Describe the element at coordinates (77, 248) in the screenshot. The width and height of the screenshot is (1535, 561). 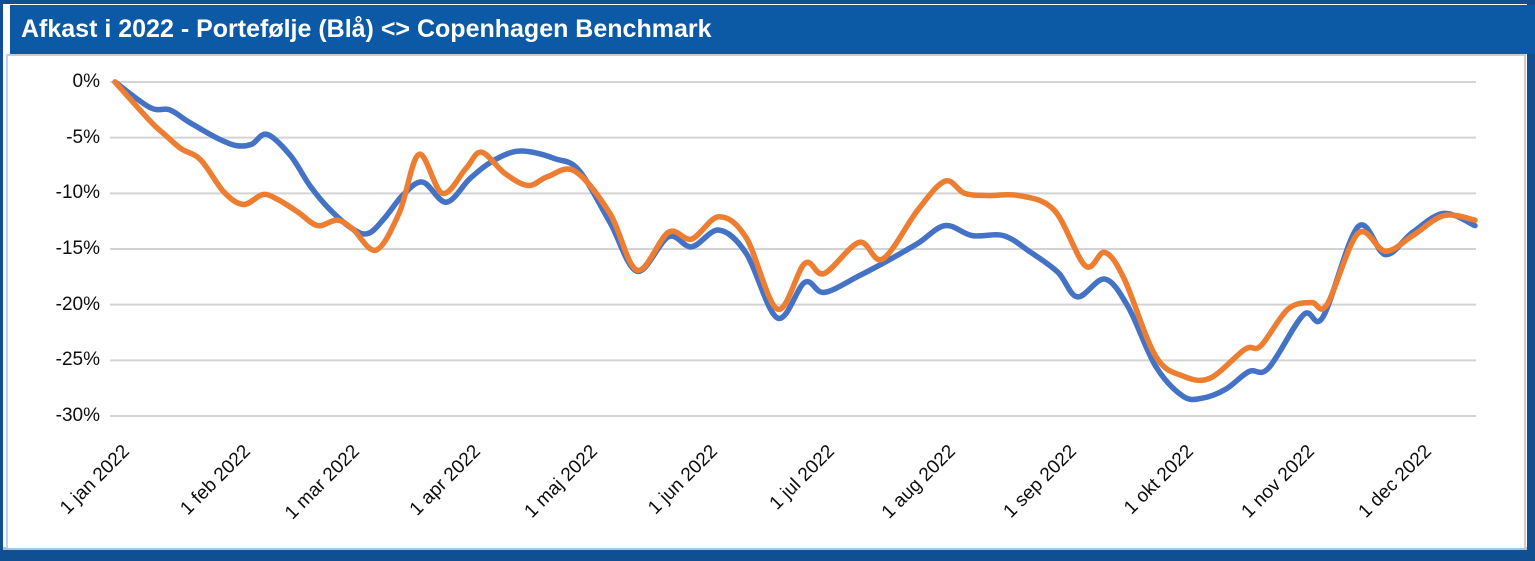
I see `y-axis-label: -15%` at that location.